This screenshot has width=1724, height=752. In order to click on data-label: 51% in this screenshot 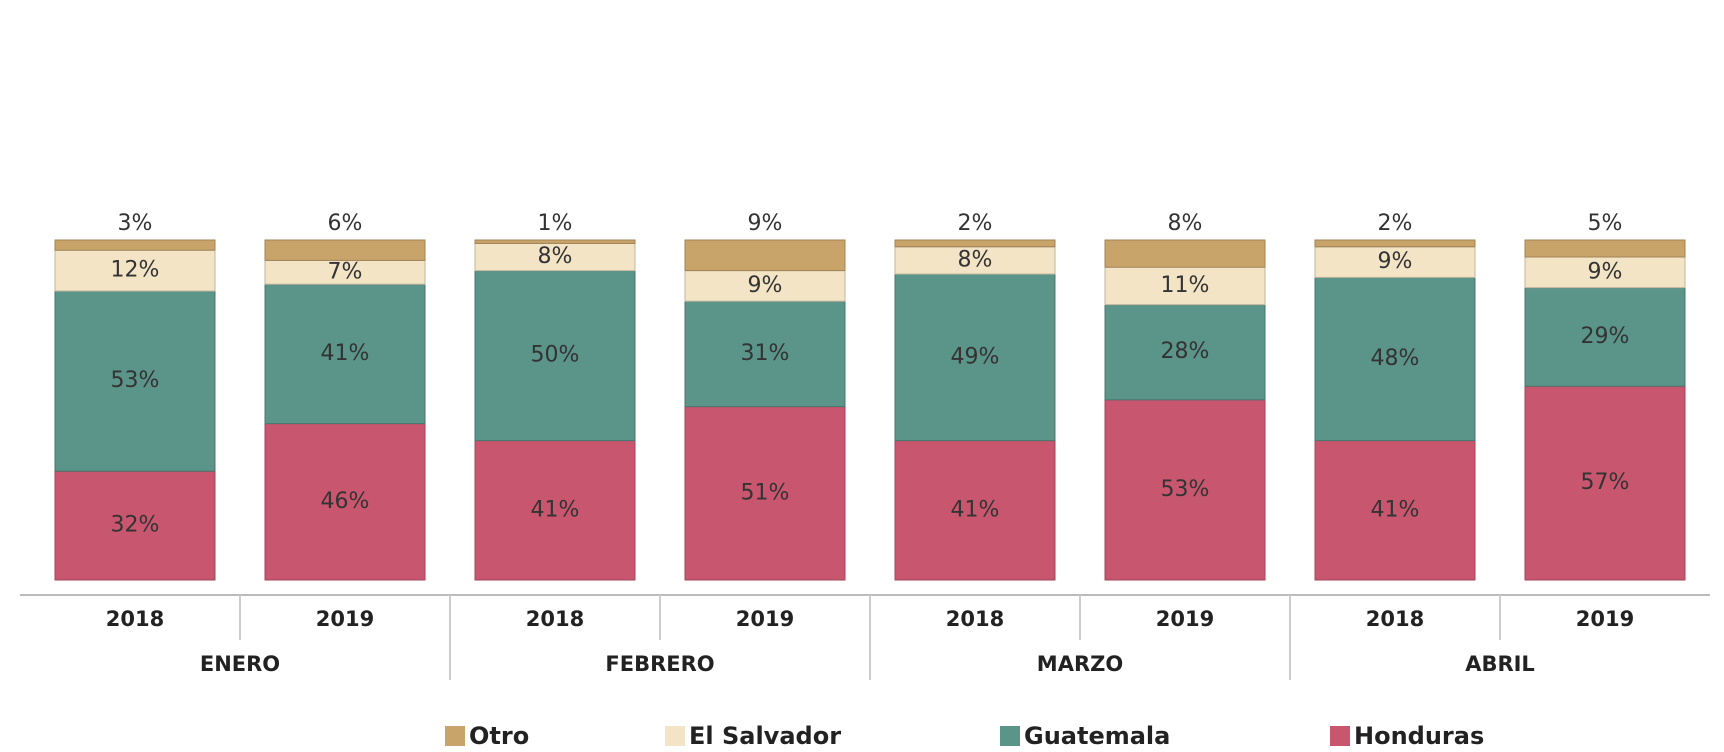, I will do `click(765, 492)`.